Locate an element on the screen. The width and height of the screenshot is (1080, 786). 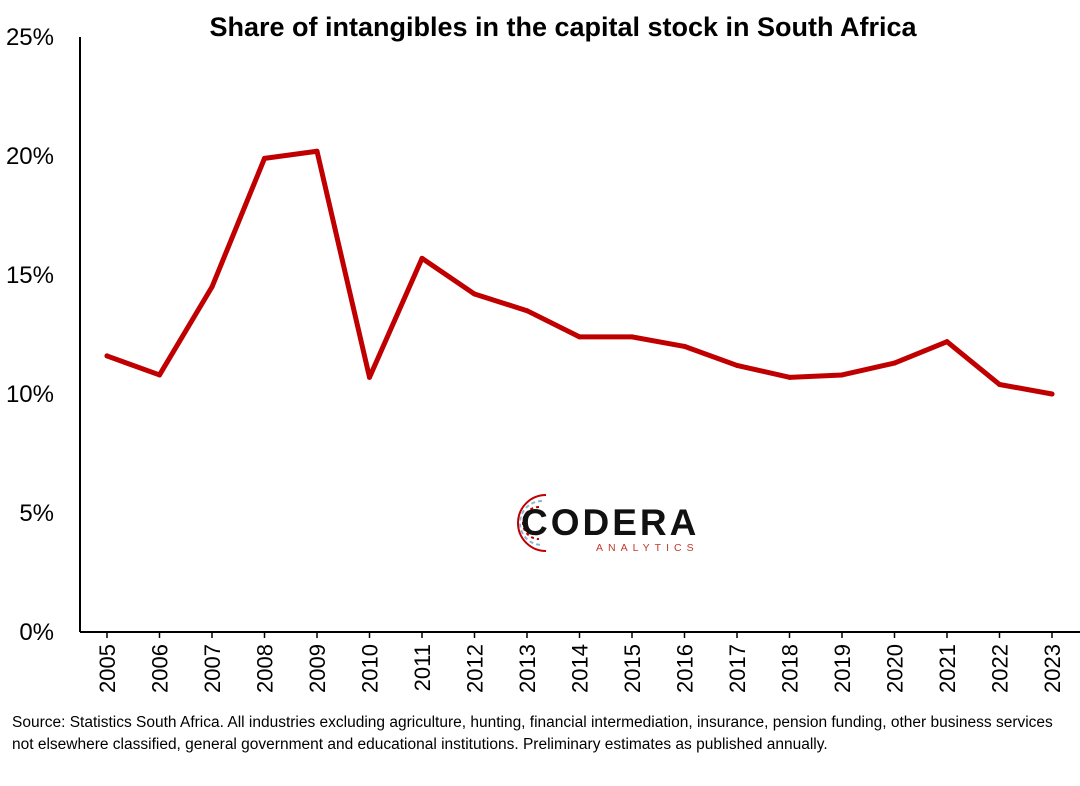
x-tick-label: 2008 is located at coordinates (265, 668).